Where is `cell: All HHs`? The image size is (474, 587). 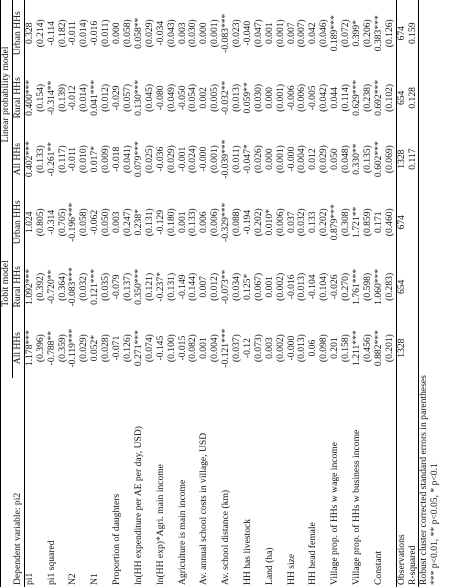 cell: All HHs is located at coordinates (18, 159).